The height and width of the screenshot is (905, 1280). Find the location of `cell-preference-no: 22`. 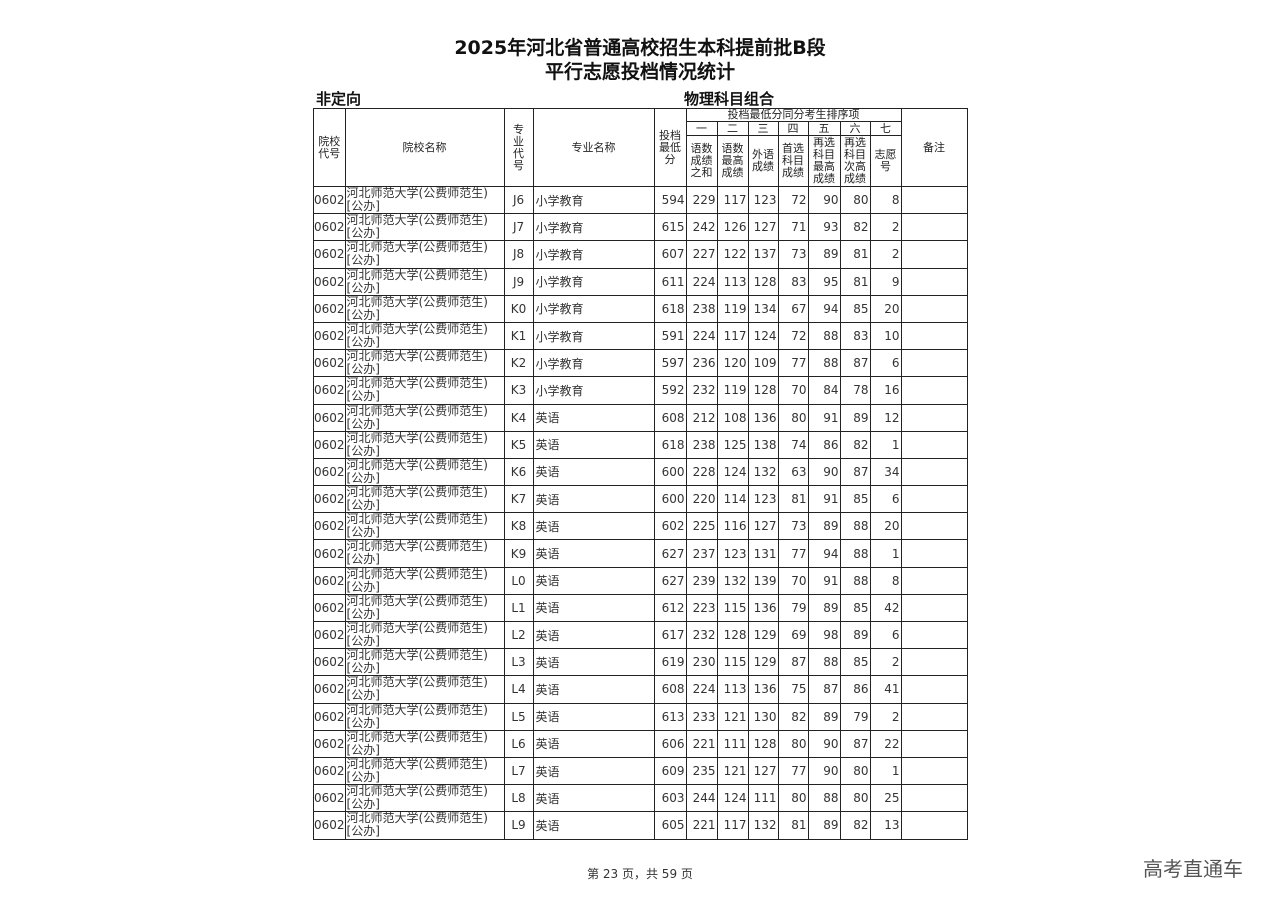

cell-preference-no: 22 is located at coordinates (885, 743).